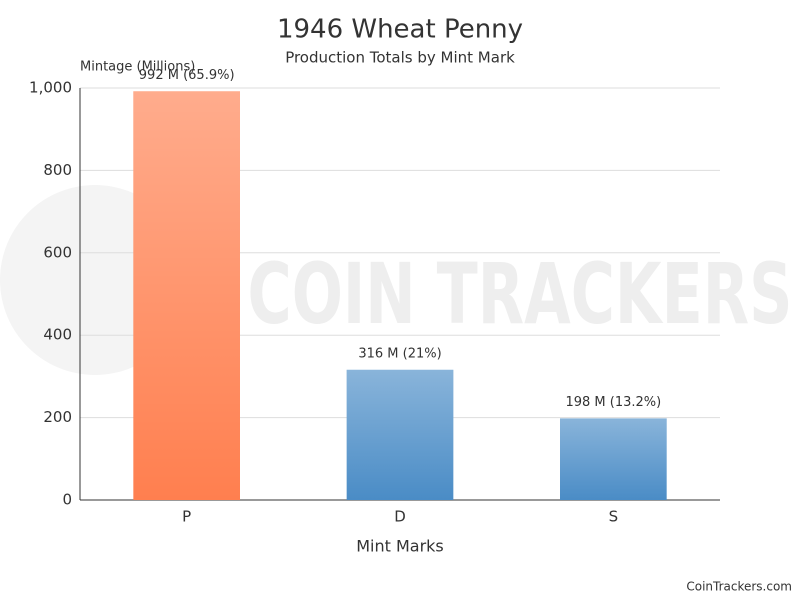 The height and width of the screenshot is (600, 800). I want to click on chart-title: 1946 Wheat Penny, so click(400, 30).